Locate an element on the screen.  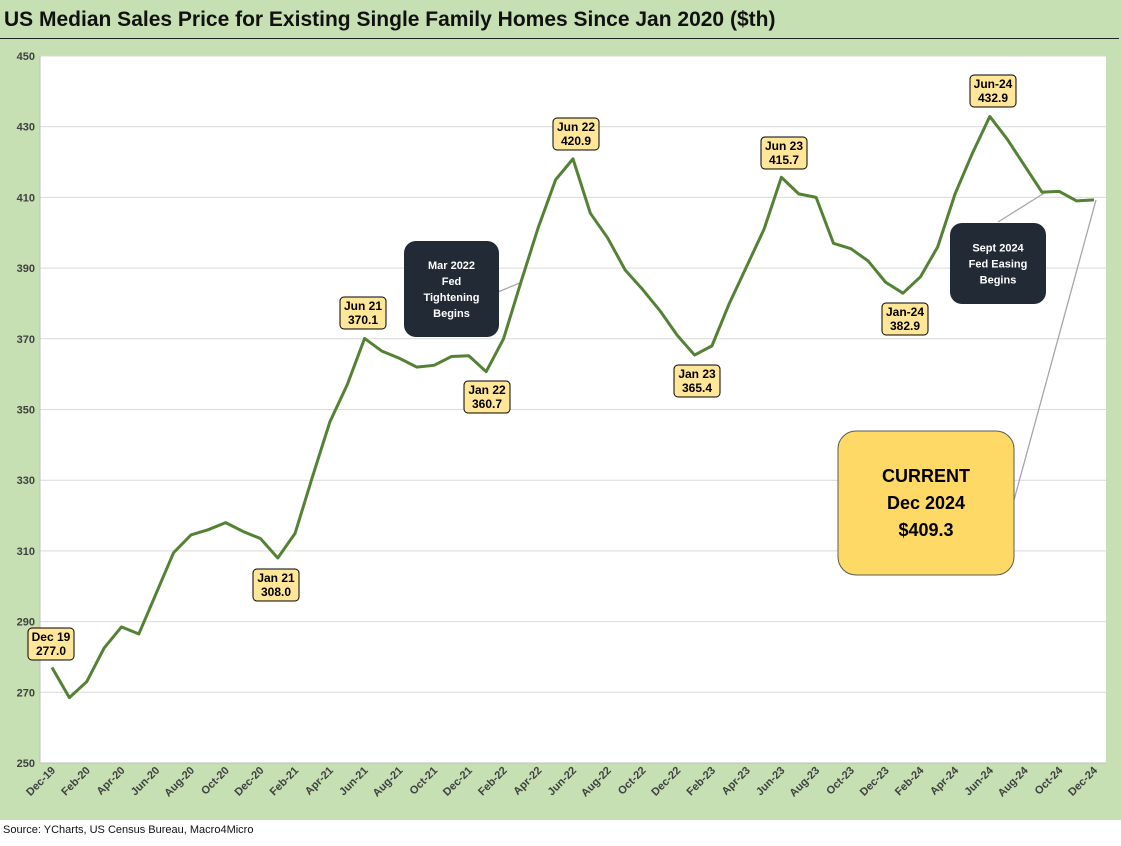
y-tick-label: 390 is located at coordinates (26, 269).